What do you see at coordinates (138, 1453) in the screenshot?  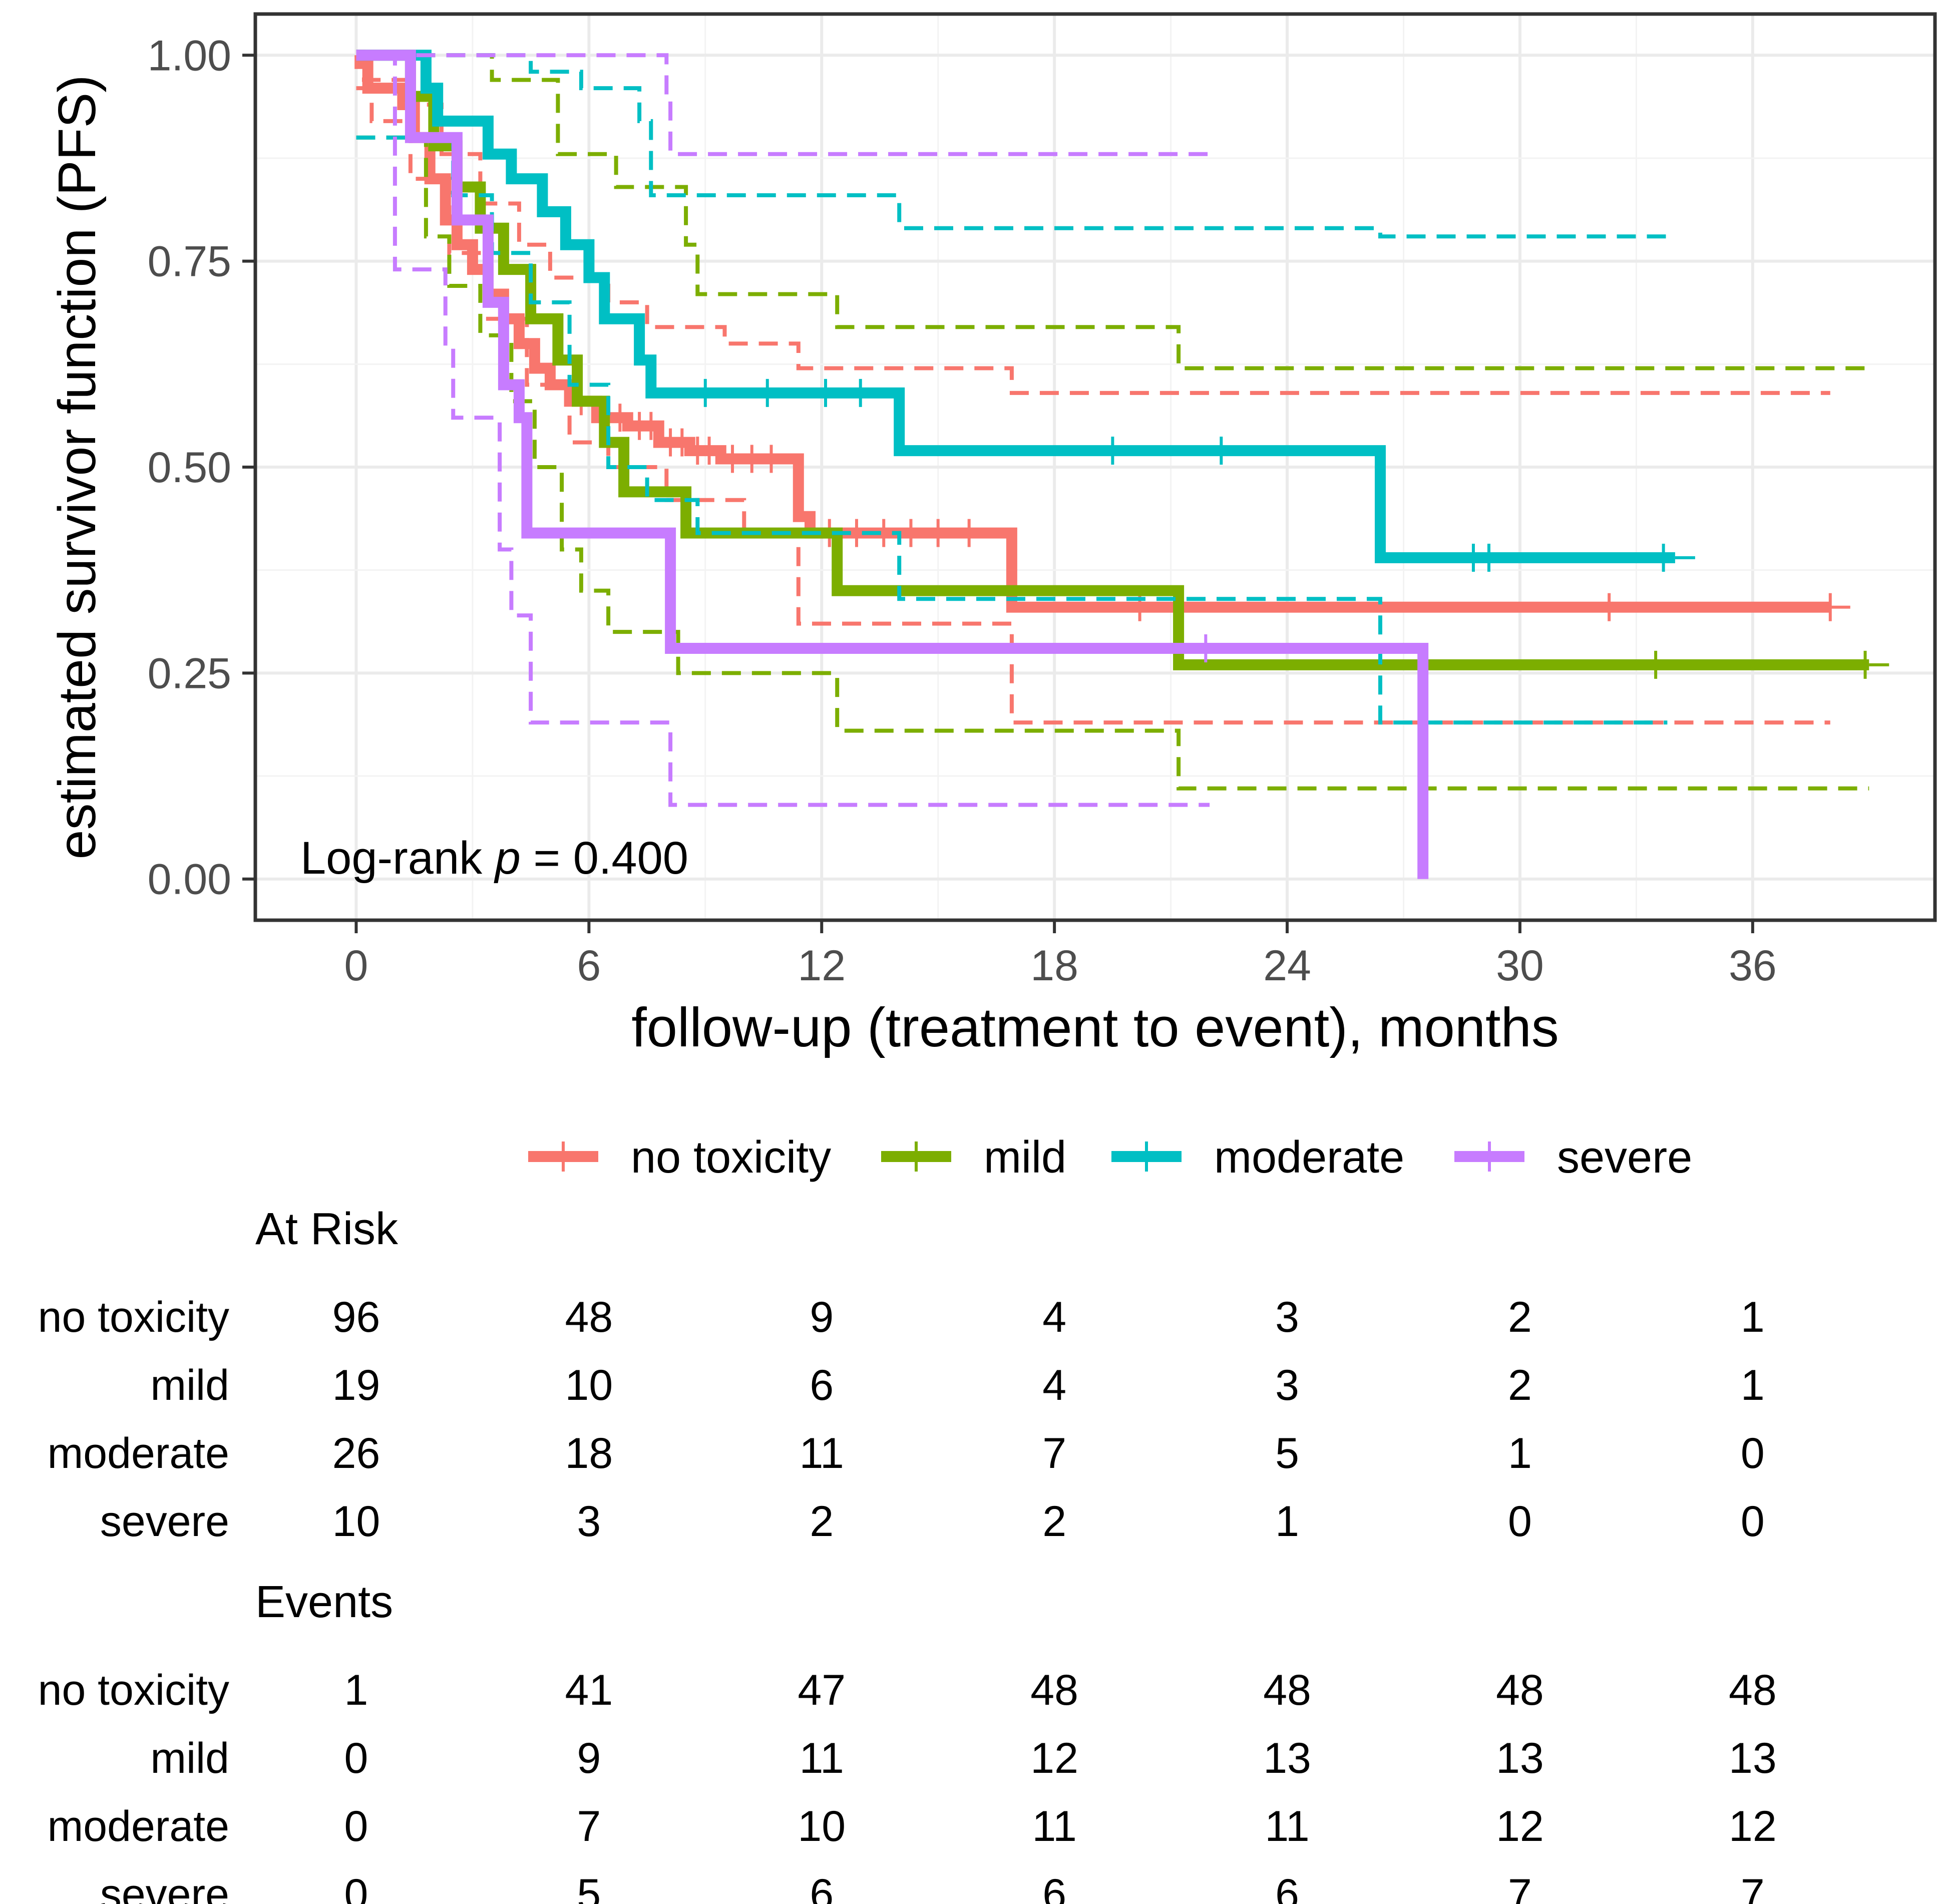 I see `table-row-label: moderate` at bounding box center [138, 1453].